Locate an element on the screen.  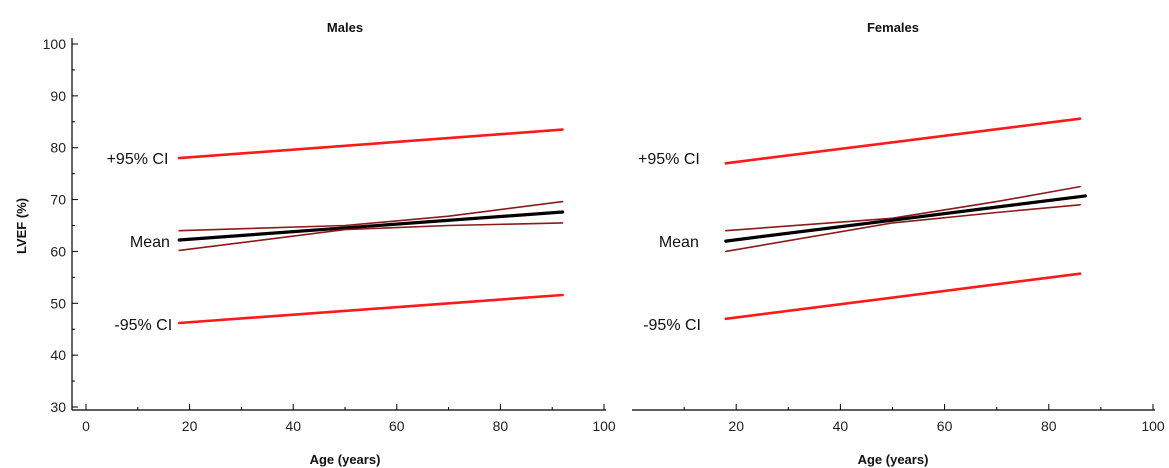
y-tick-label: 70 is located at coordinates (58, 200).